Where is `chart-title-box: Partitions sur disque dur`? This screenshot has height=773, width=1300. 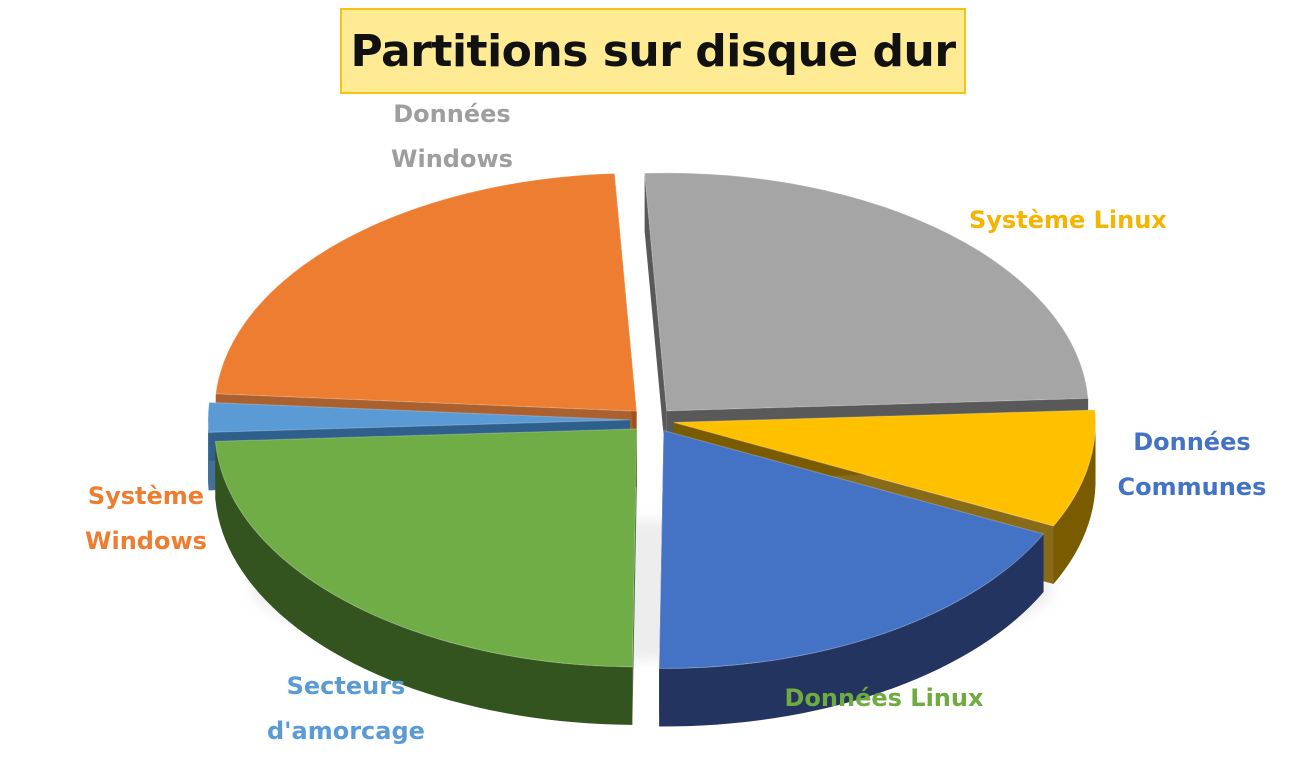
chart-title-box: Partitions sur disque dur is located at coordinates (653, 51).